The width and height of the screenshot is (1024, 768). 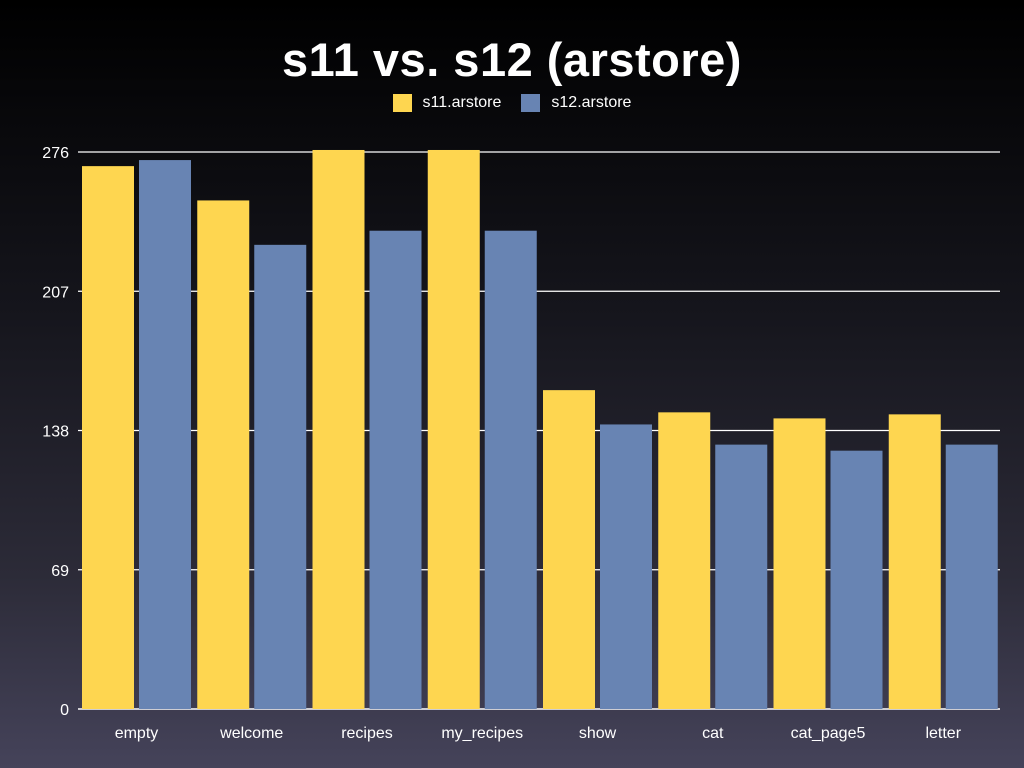 What do you see at coordinates (223, 454) in the screenshot?
I see `bar-welcome-s11` at bounding box center [223, 454].